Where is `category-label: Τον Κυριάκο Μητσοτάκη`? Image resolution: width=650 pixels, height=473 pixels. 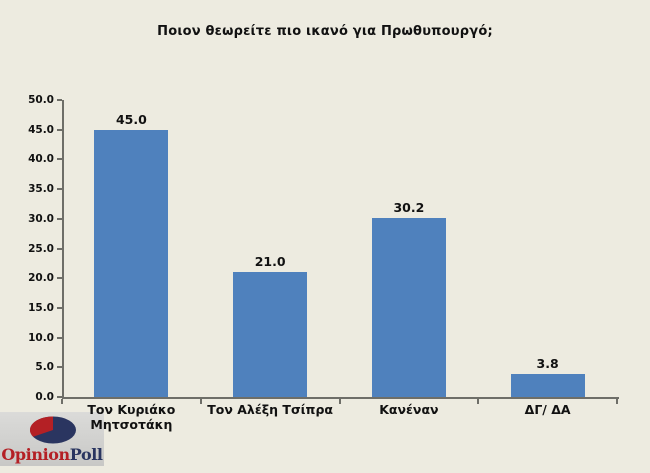 category-label: Τον Κυριάκο Μητσοτάκη is located at coordinates (131, 417).